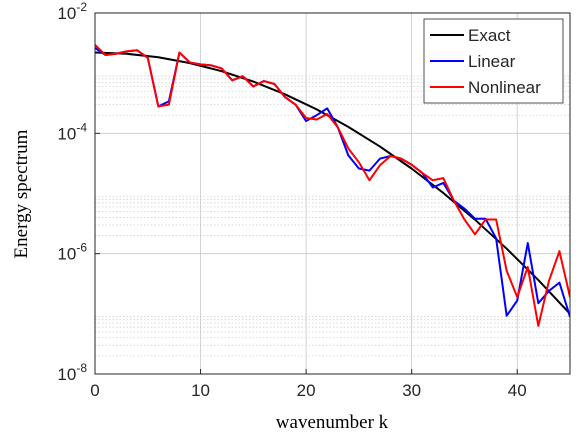 The height and width of the screenshot is (438, 576). What do you see at coordinates (72, 11) in the screenshot?
I see `y-tick-label: 10⁻²` at bounding box center [72, 11].